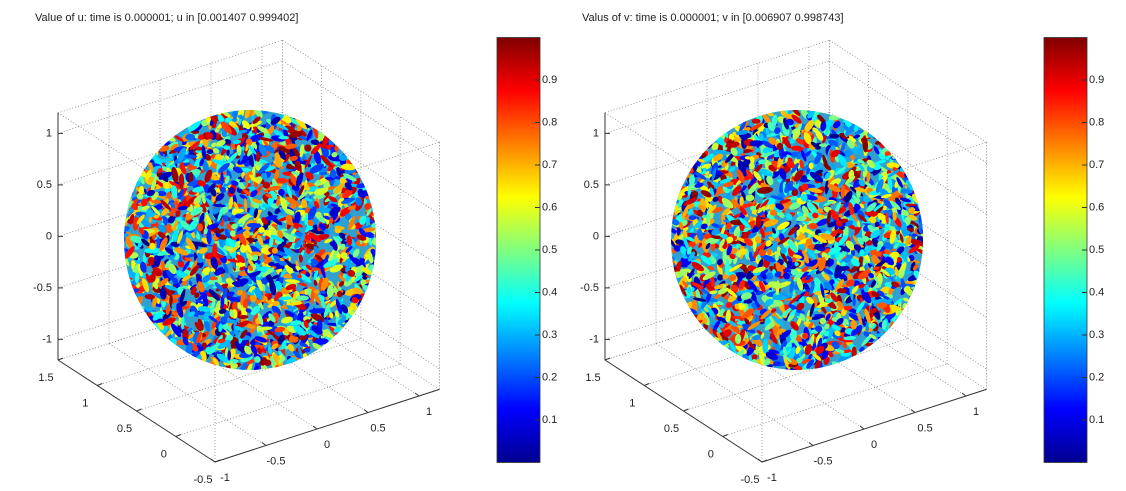 This screenshot has width=1126, height=491. Describe the element at coordinates (1096, 420) in the screenshot. I see `colorbar-tick-label: 0.1` at that location.